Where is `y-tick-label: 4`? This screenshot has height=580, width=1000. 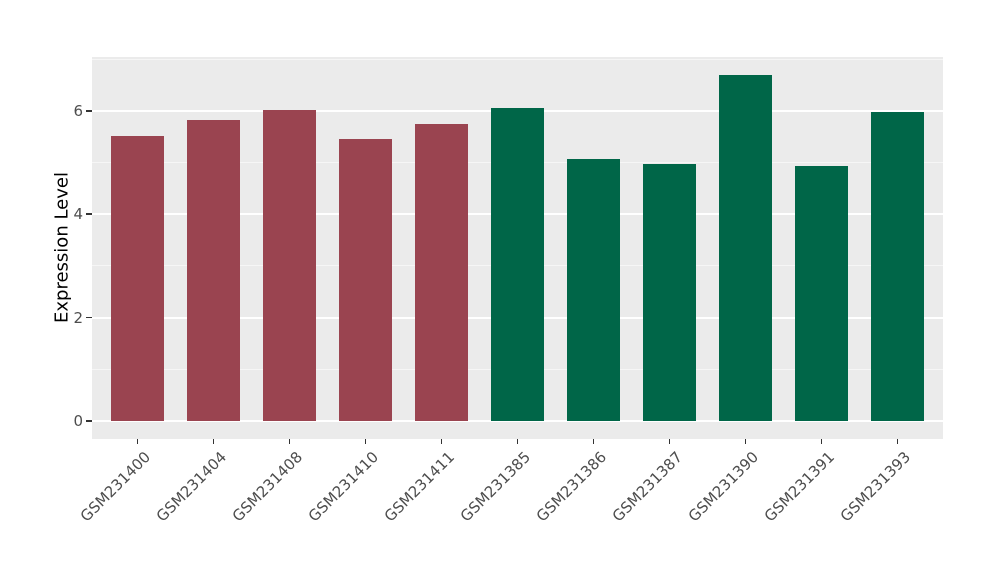 y-tick-label: 4 is located at coordinates (78, 214).